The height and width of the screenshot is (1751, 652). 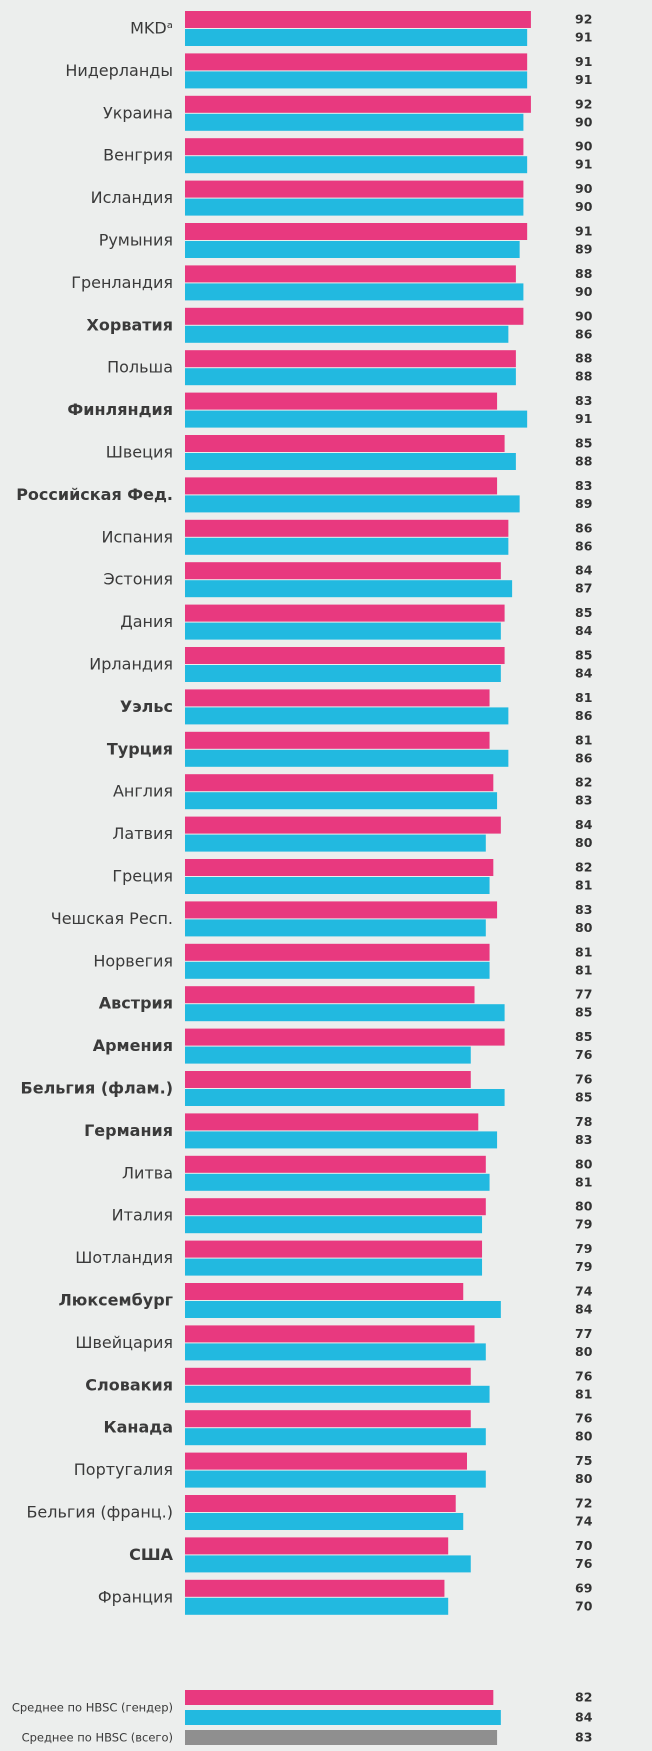 I want to click on value-label: 92, so click(x=583, y=103).